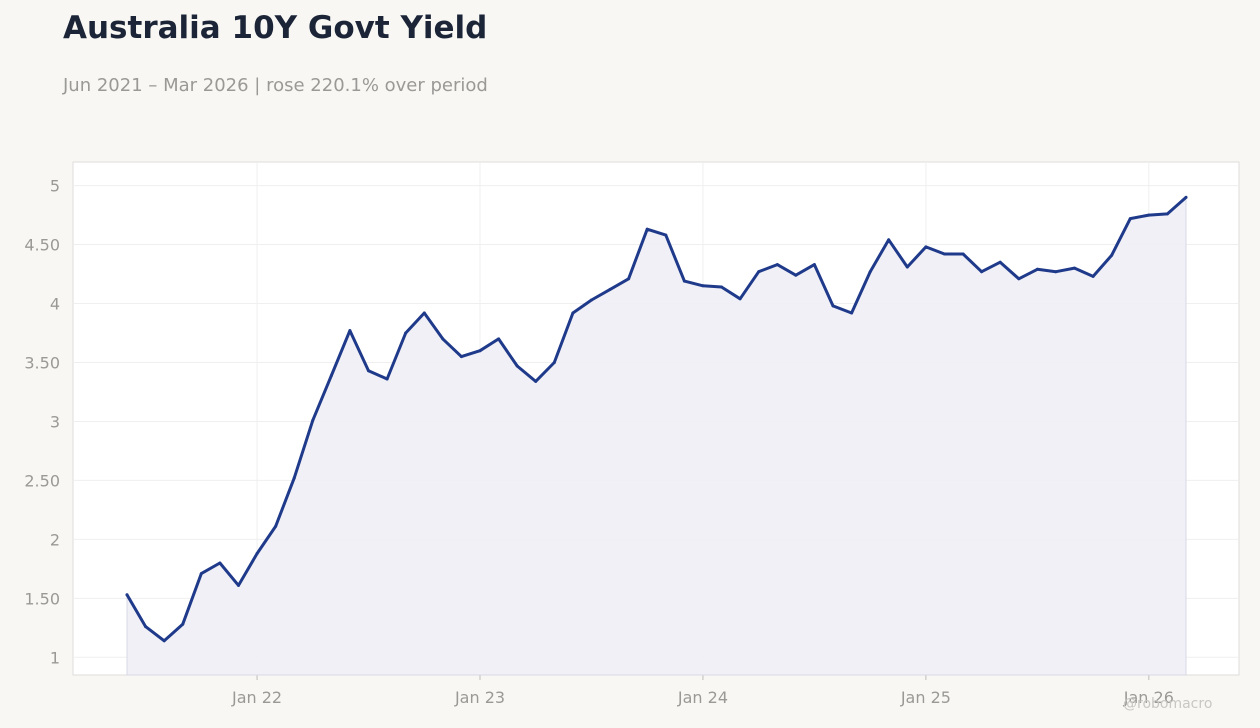  I want to click on x-tick-label: Jan 25, so click(925, 697).